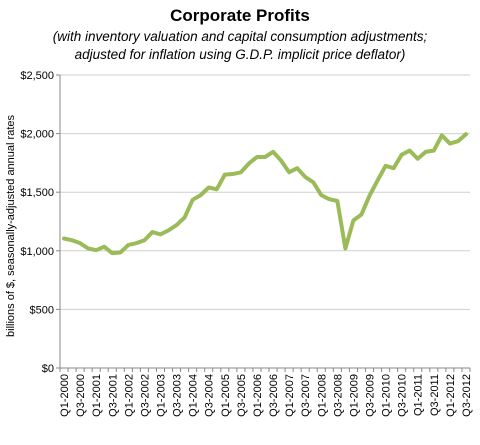 This screenshot has height=445, width=480. I want to click on x-tick-label: Q1-2004, so click(194, 395).